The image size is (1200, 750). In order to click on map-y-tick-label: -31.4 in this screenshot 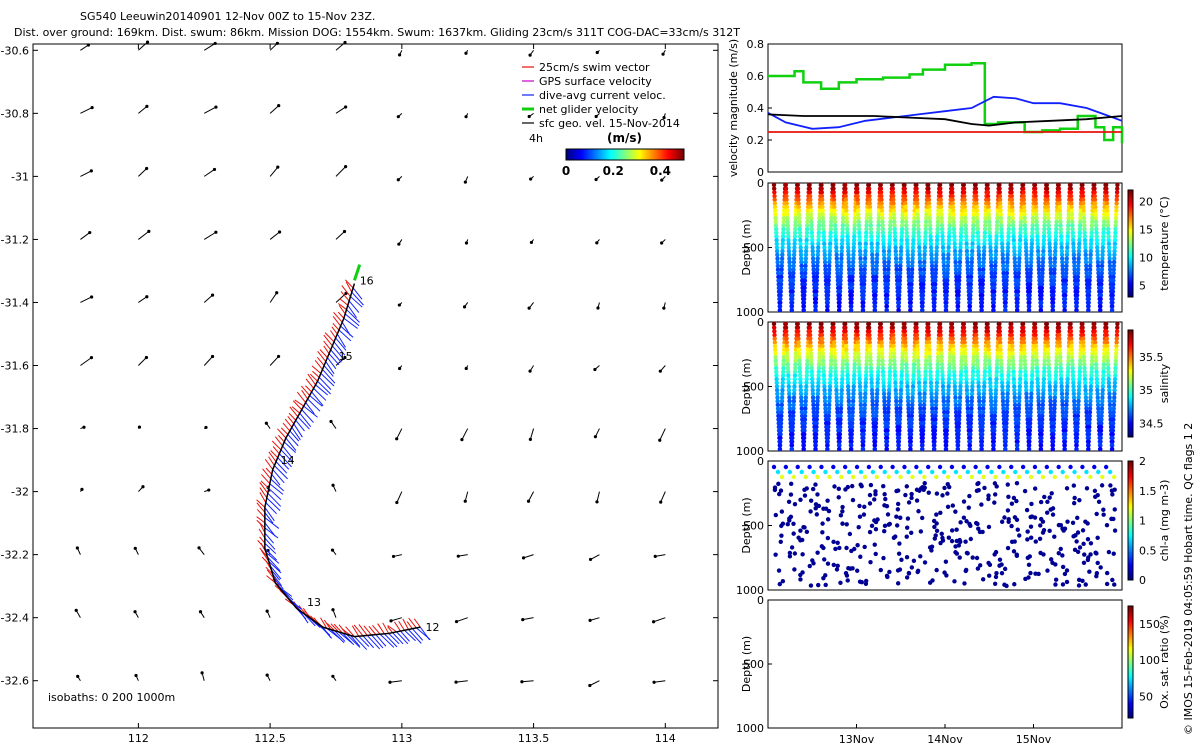, I will do `click(15, 302)`.